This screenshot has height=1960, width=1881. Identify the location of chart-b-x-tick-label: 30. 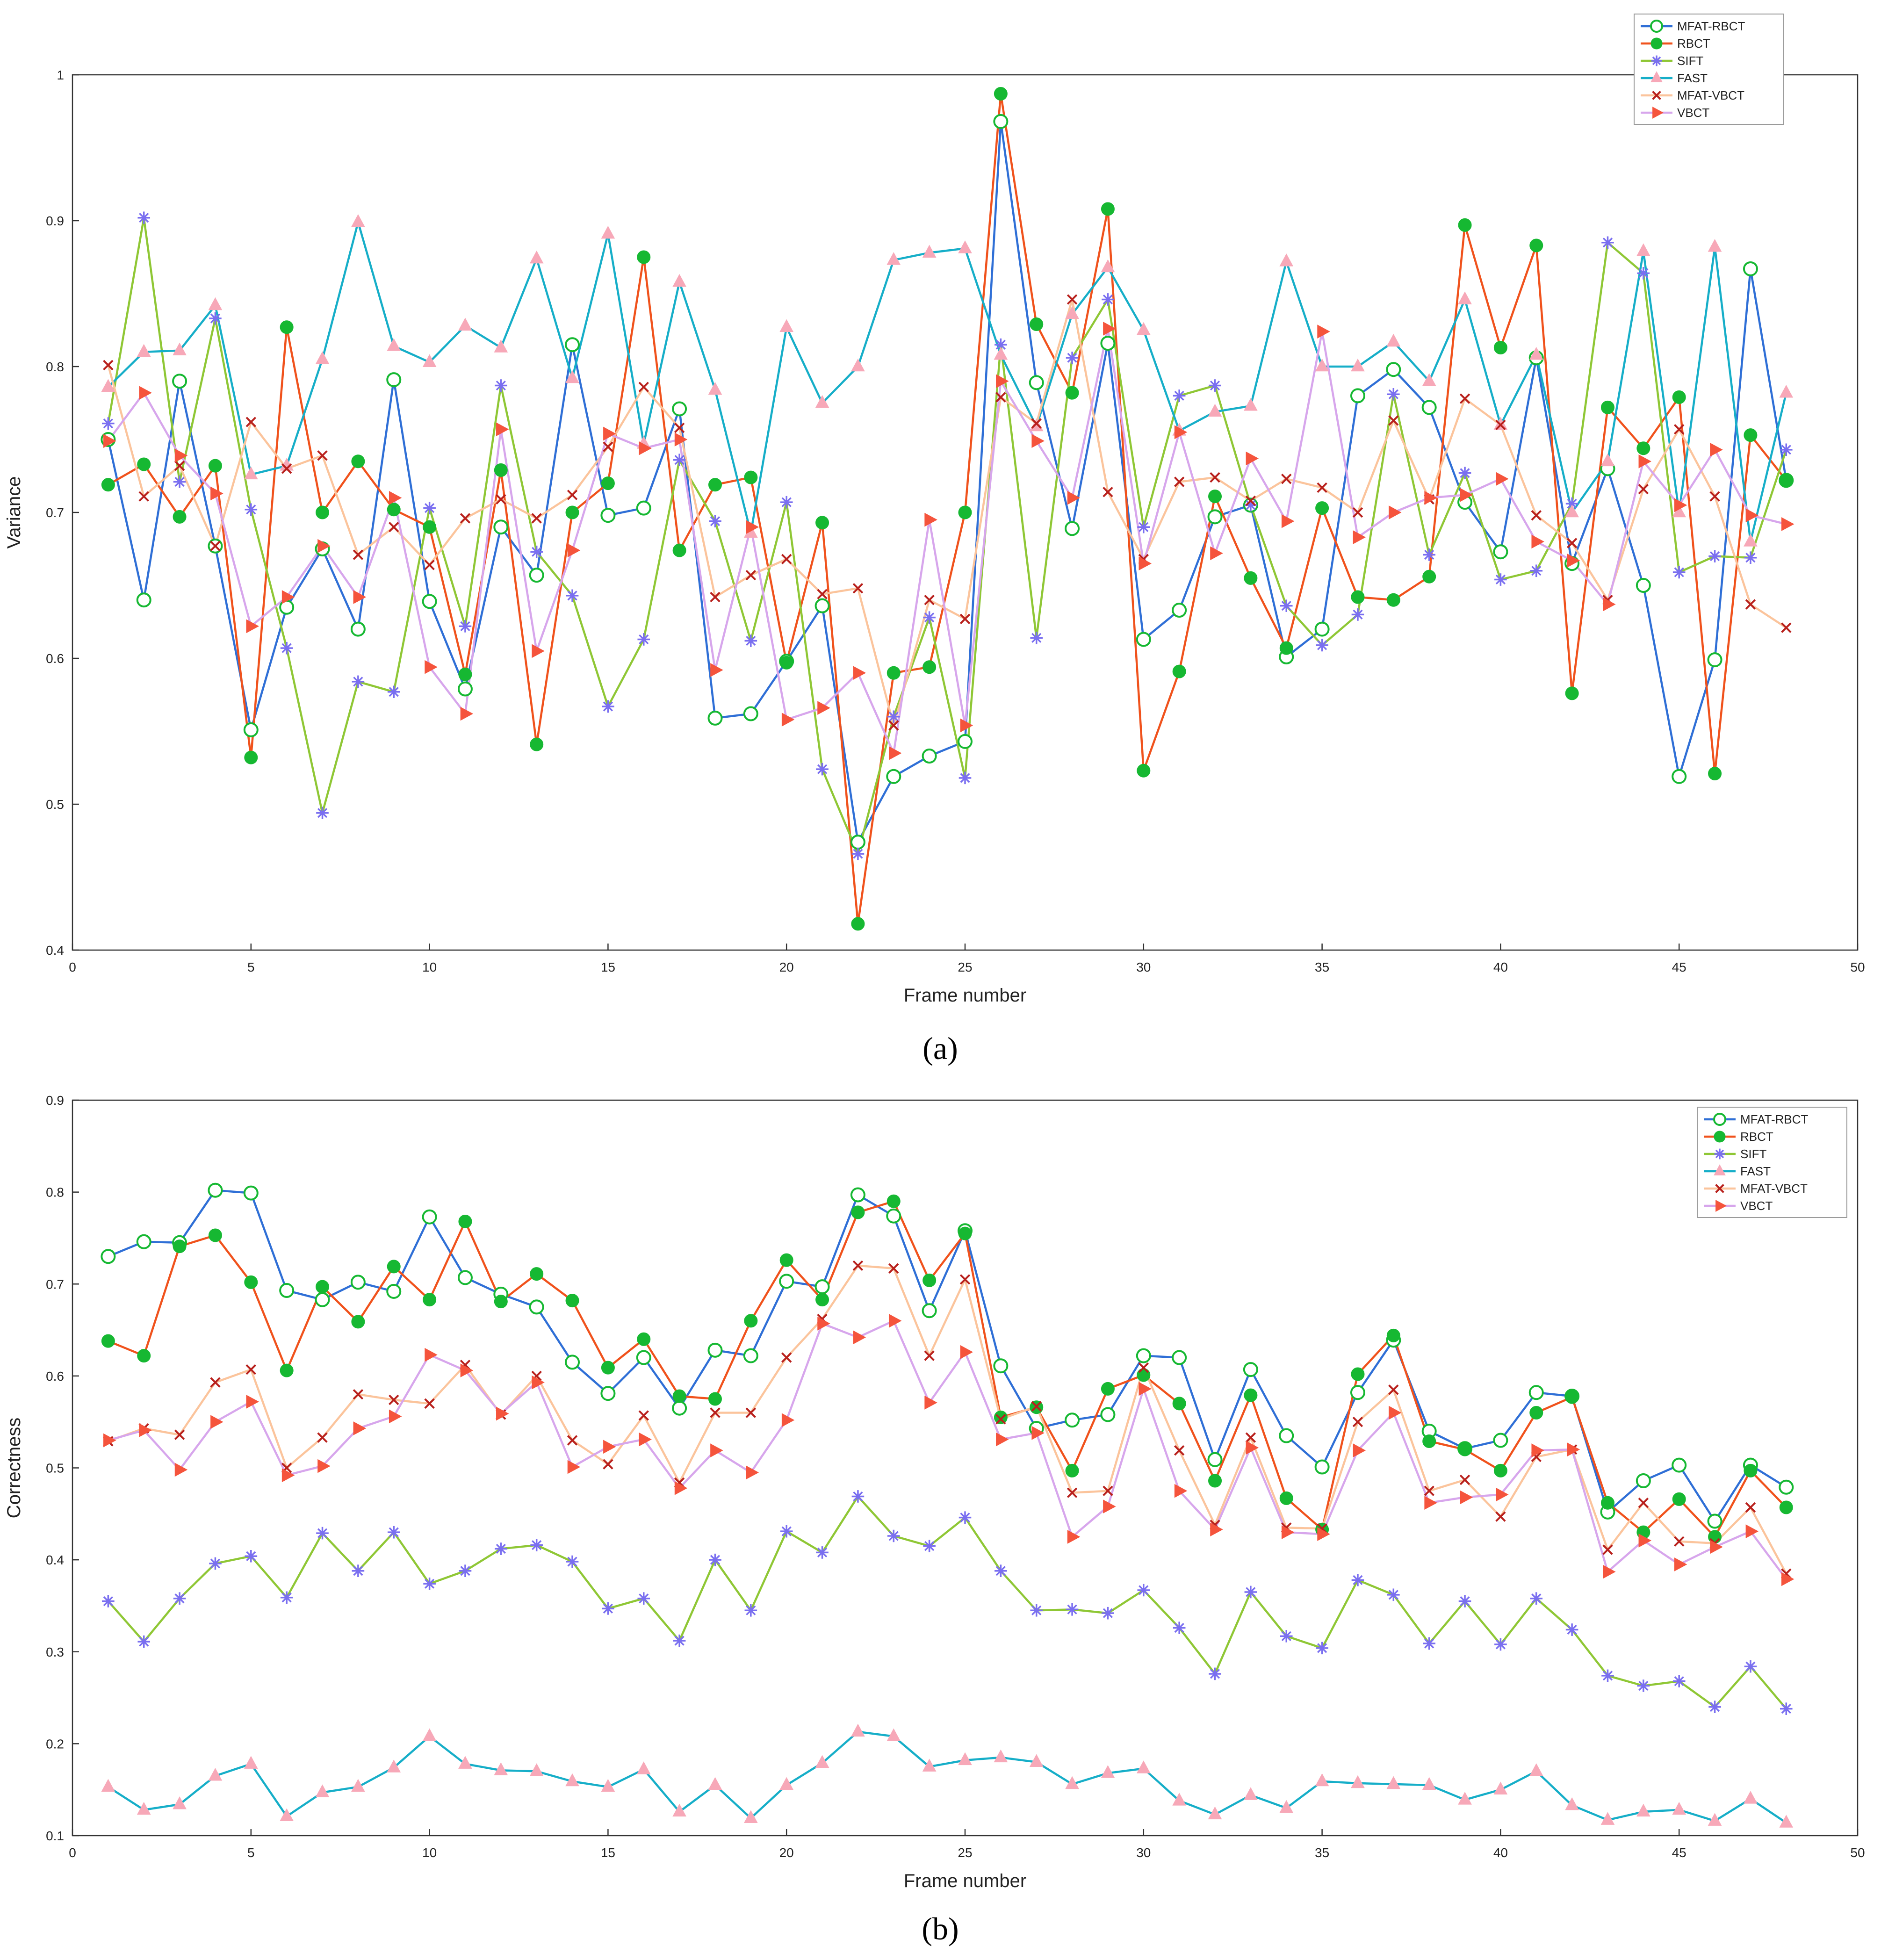
(1143, 1852).